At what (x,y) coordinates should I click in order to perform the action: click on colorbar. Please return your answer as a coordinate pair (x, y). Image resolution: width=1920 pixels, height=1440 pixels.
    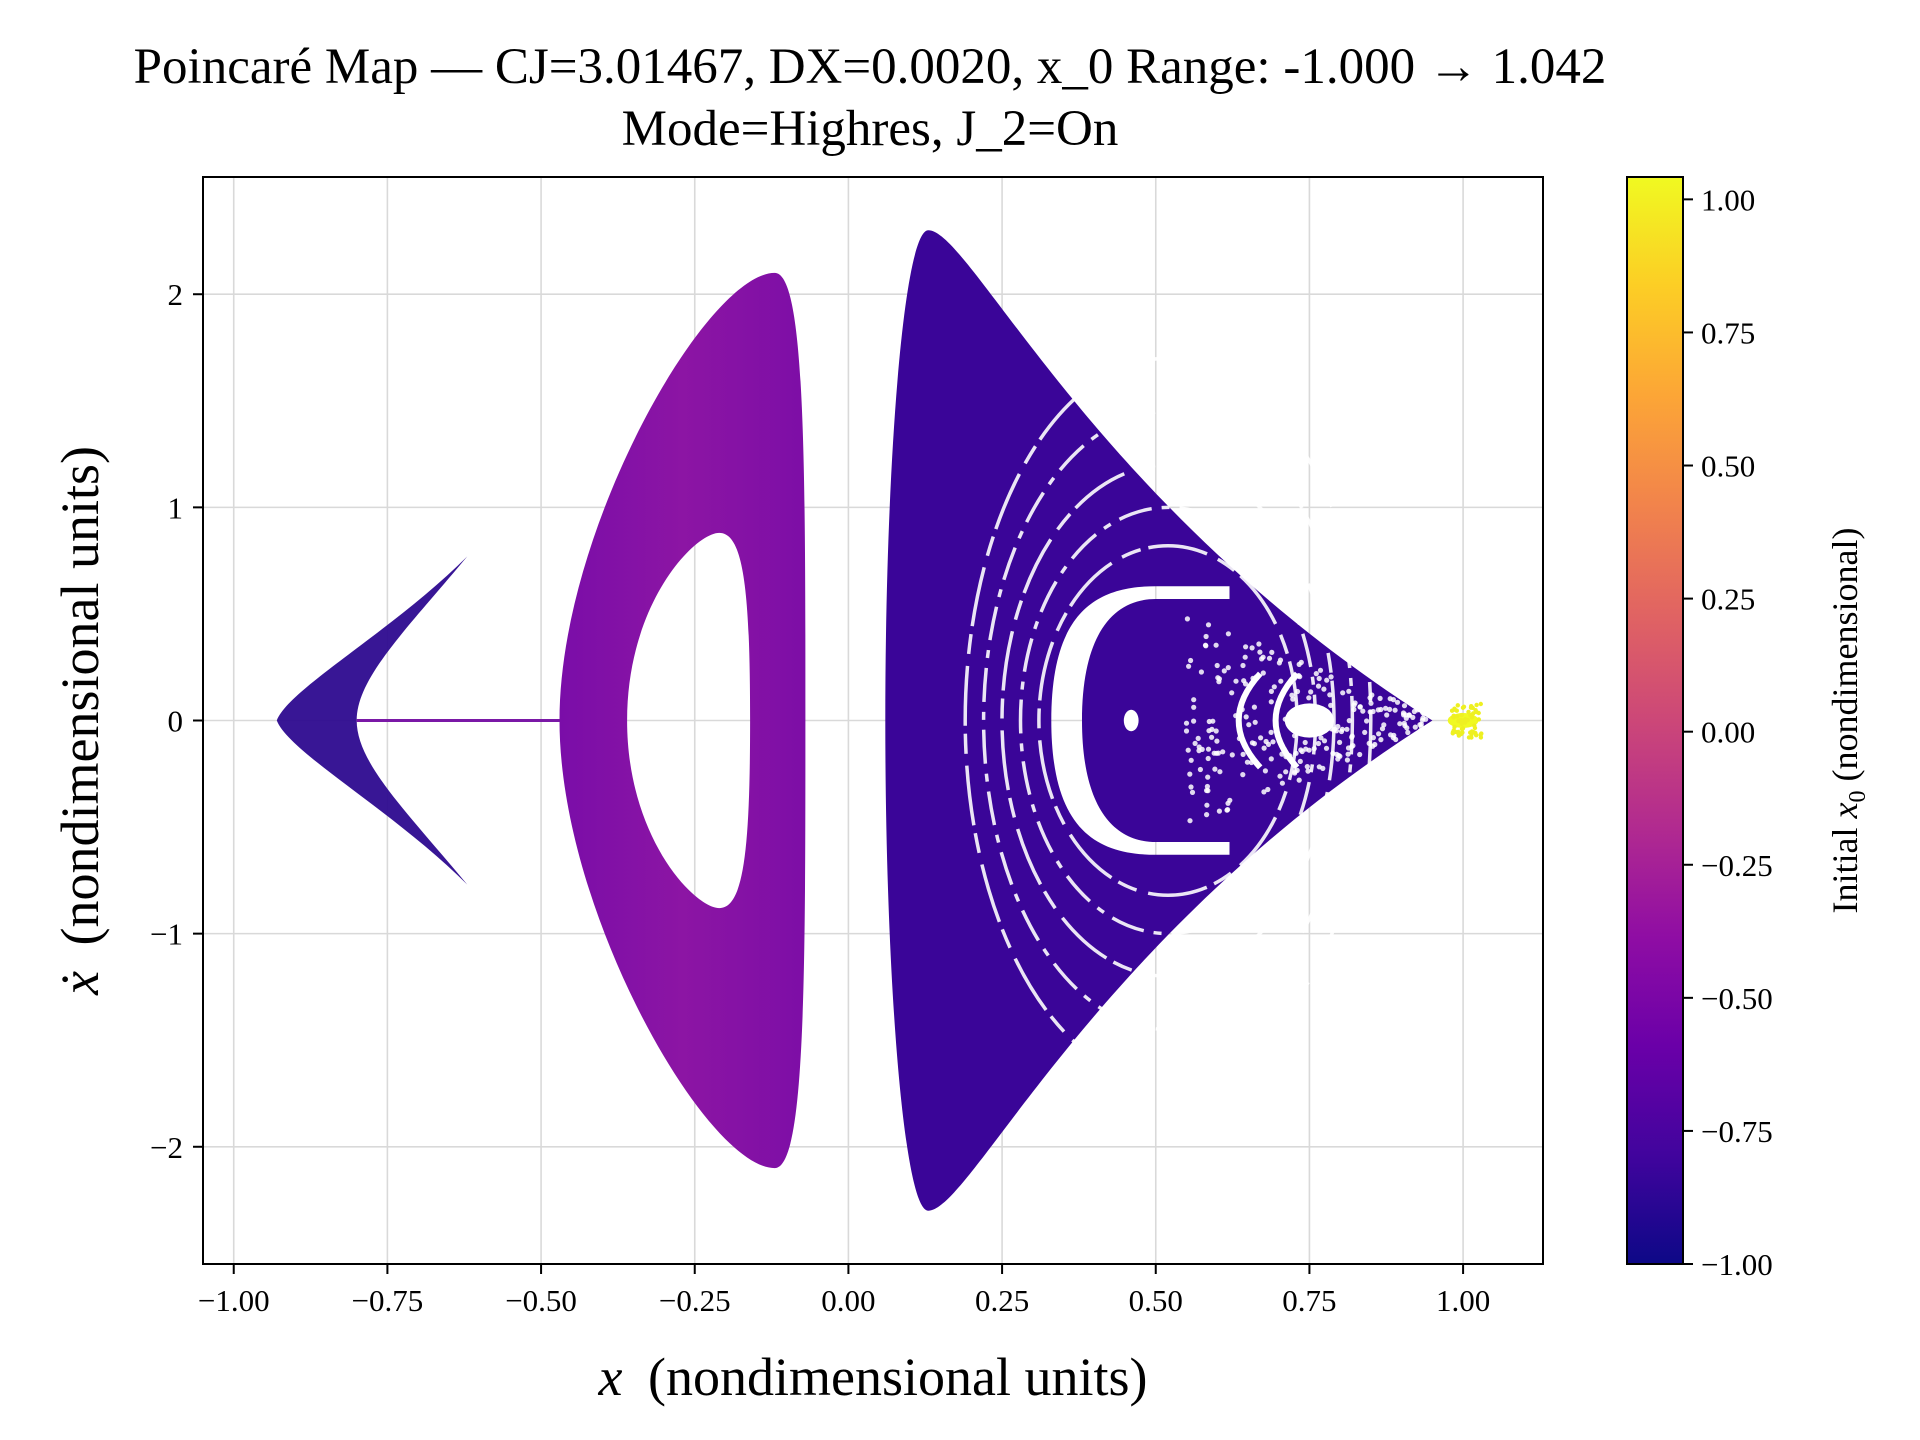
    Looking at the image, I should click on (1655, 720).